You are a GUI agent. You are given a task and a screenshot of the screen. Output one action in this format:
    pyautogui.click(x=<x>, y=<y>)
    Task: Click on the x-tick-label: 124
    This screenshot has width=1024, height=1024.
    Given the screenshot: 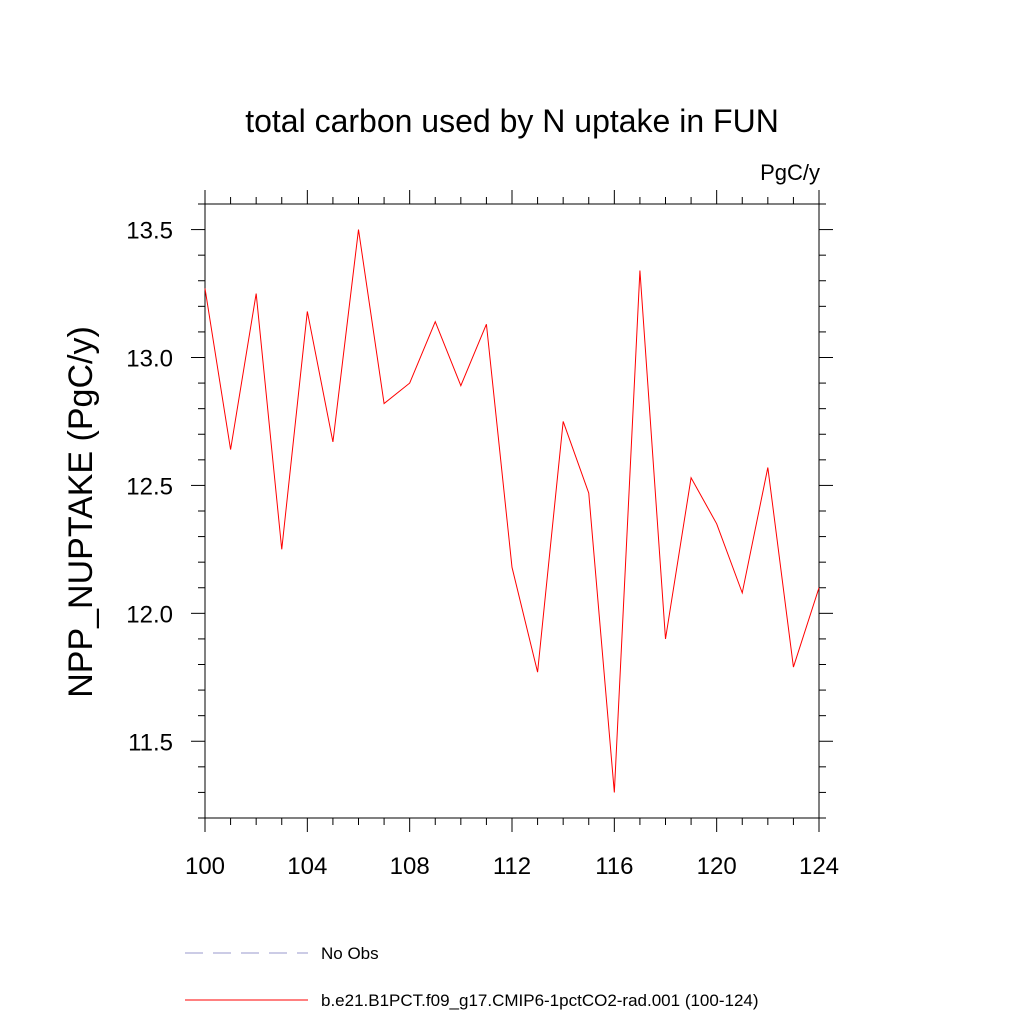 What is the action you would take?
    pyautogui.click(x=819, y=866)
    